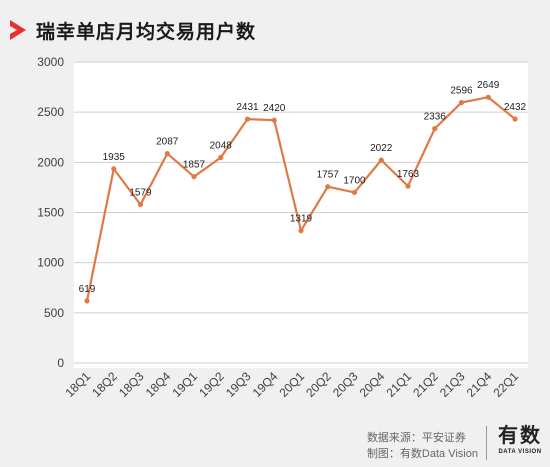 The image size is (550, 467). What do you see at coordinates (372, 384) in the screenshot?
I see `x-tick-label: 20Q4` at bounding box center [372, 384].